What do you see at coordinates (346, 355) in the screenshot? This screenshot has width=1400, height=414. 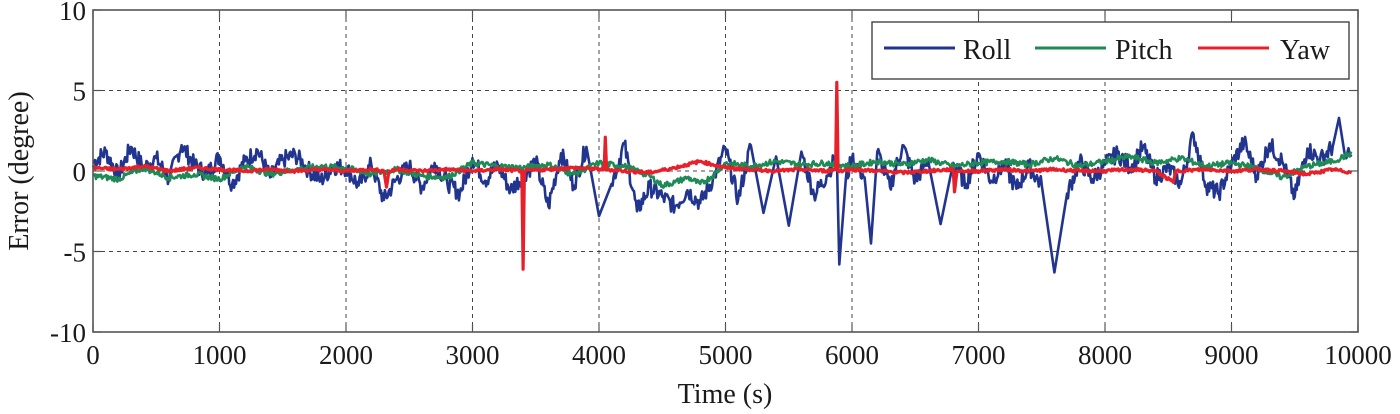 I see `x-tick-label: 2000` at bounding box center [346, 355].